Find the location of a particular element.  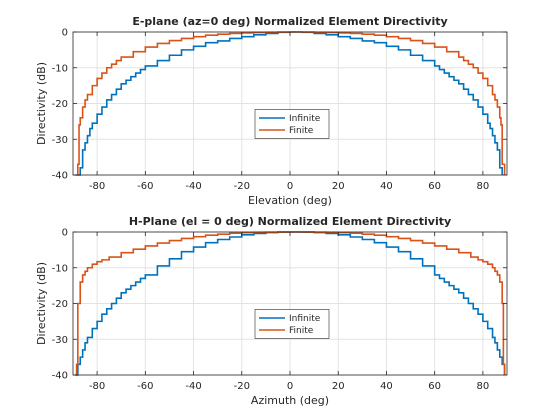

x-axis-label: Azimuth (deg) is located at coordinates (290, 400).